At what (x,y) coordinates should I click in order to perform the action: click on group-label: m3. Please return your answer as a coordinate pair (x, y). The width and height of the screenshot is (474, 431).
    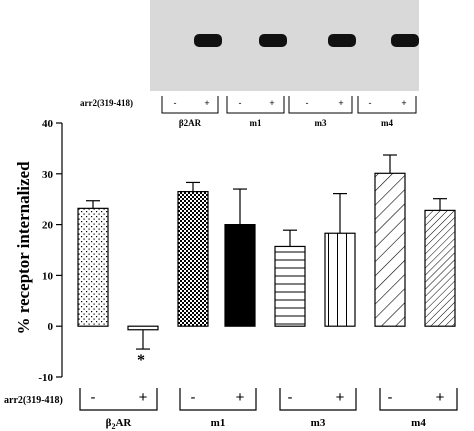
    Looking at the image, I should click on (318, 423).